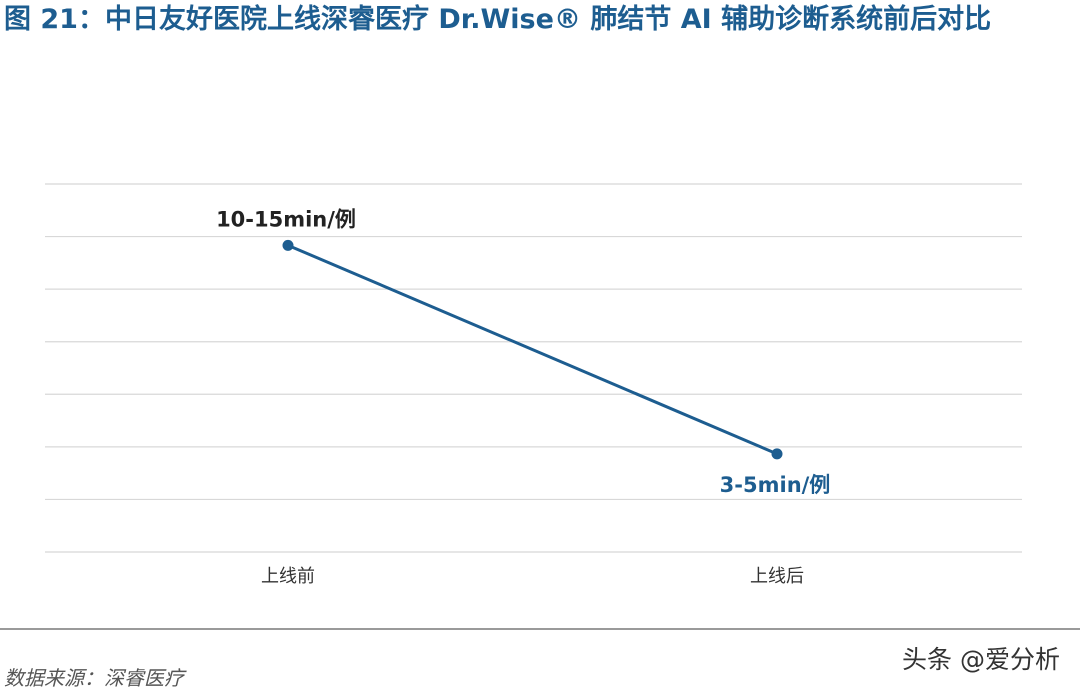  I want to click on figure-label: 图 21：, so click(54, 19).